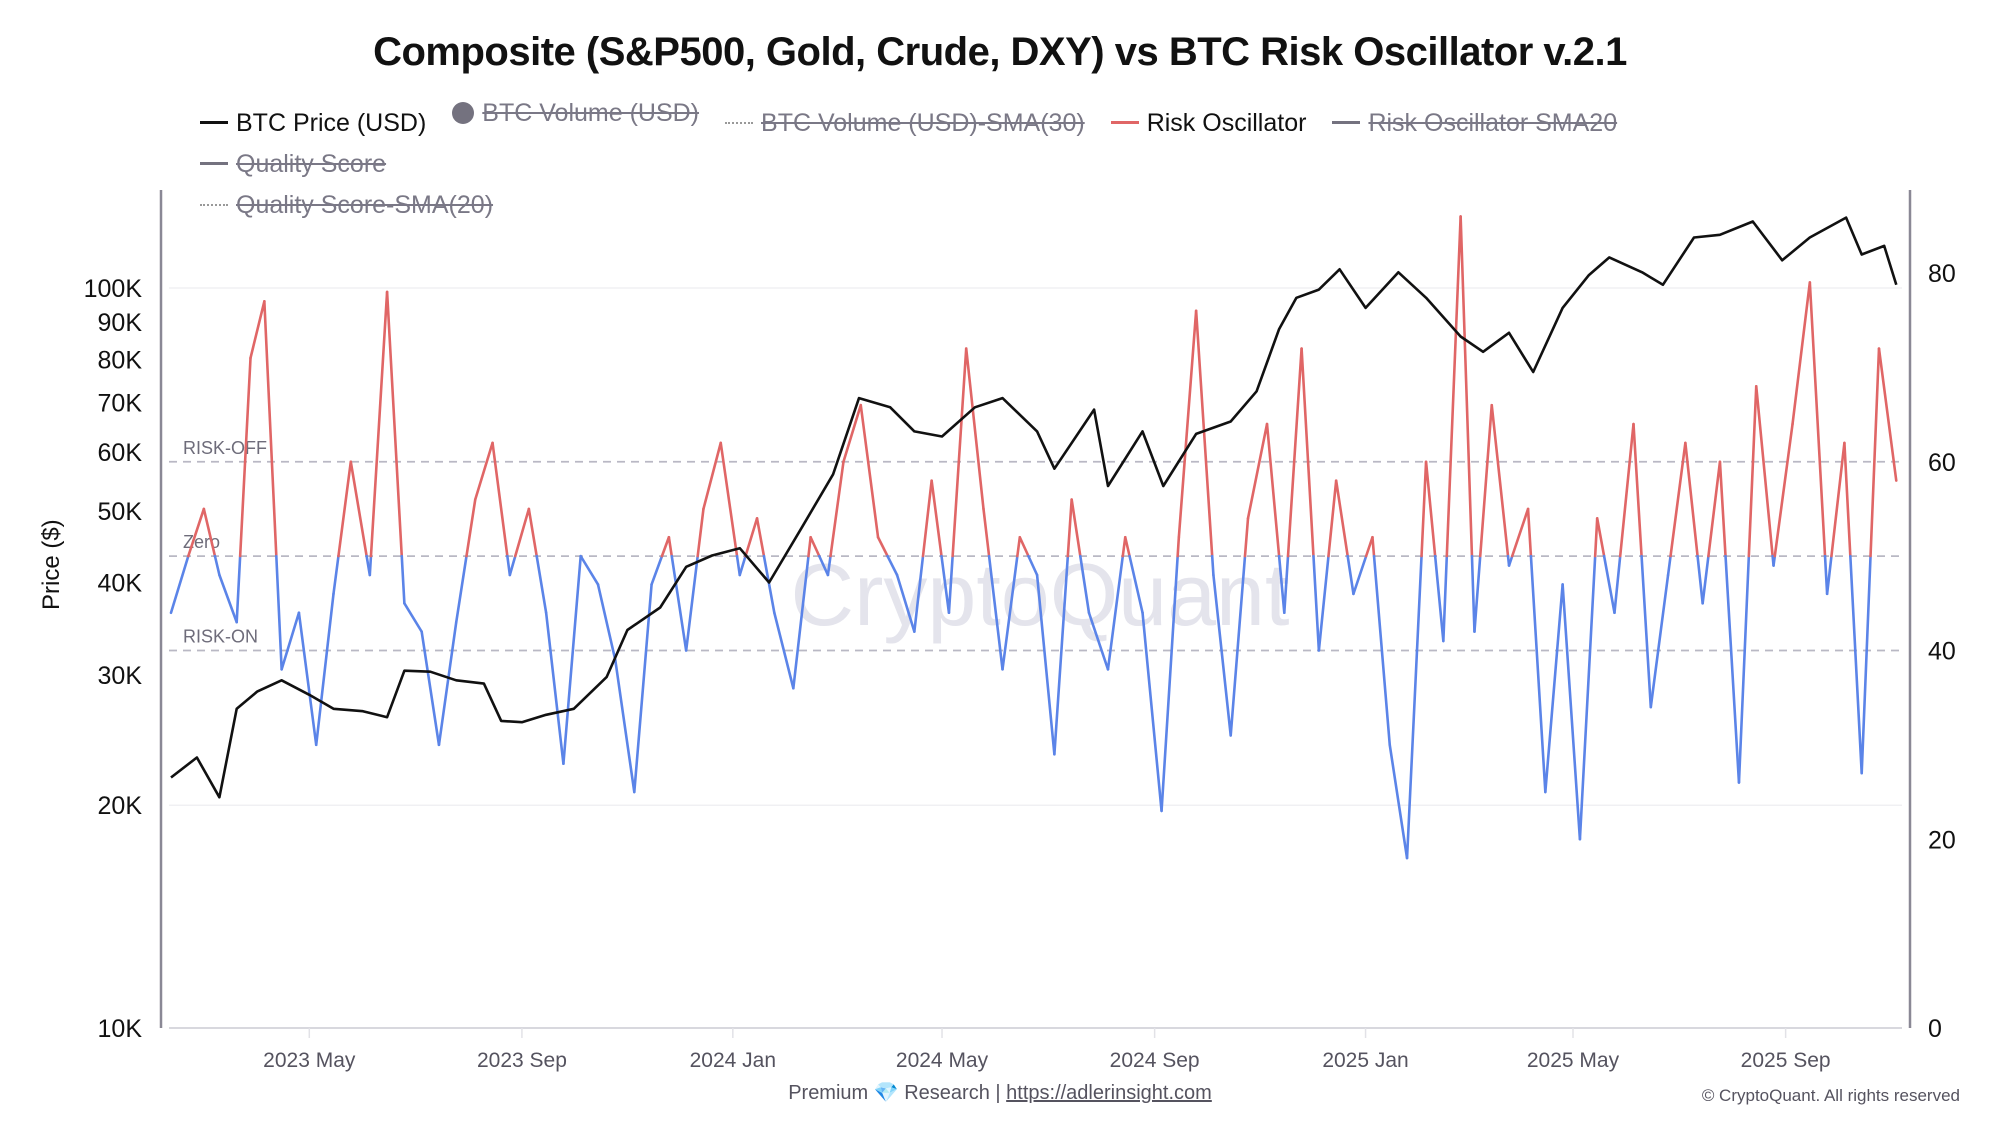 This screenshot has height=1125, width=2000. I want to click on legend-item: Quality Score-SMA(20), so click(346, 205).